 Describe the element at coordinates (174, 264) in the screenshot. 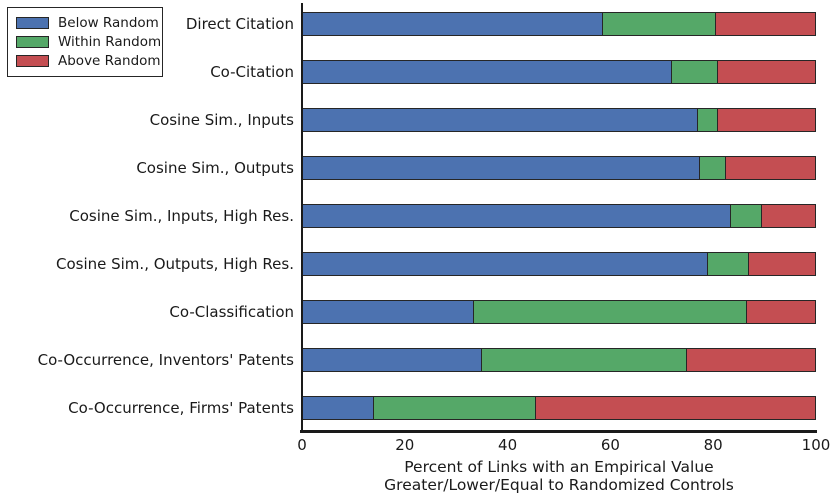

I see `category-label: Cosine Sim., Outputs, High Res.` at that location.